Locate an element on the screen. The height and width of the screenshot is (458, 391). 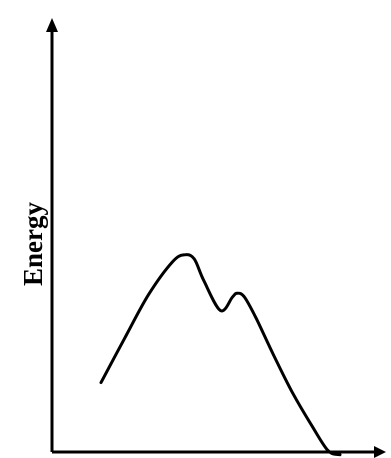
y-axis-arrowhead is located at coordinates (52, 25).